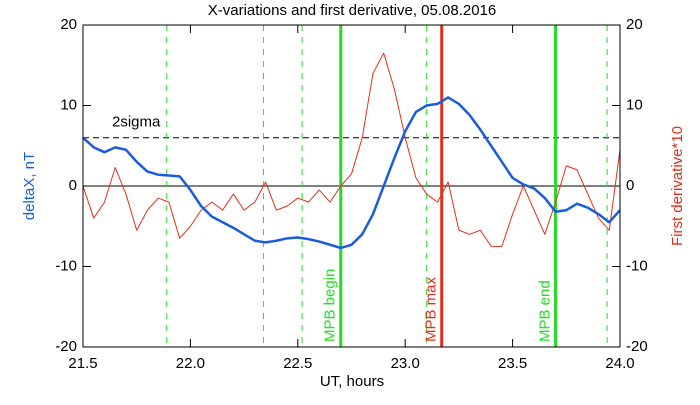 This screenshot has width=700, height=405. What do you see at coordinates (66, 346) in the screenshot?
I see `y-tick-label: -20` at bounding box center [66, 346].